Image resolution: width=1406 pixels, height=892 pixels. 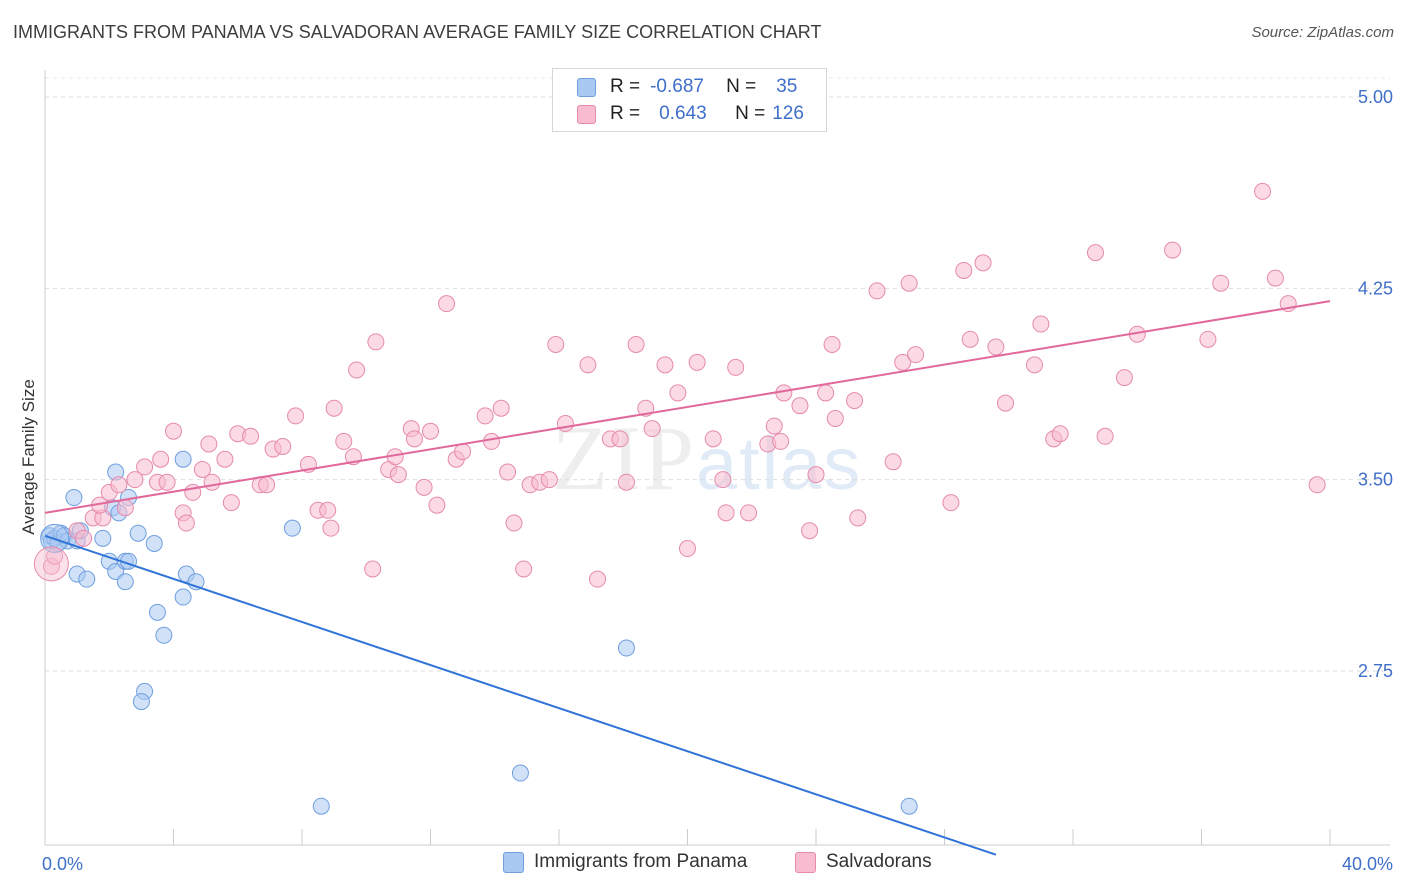 What do you see at coordinates (586, 87) in the screenshot?
I see `legend-swatch-panama` at bounding box center [586, 87].